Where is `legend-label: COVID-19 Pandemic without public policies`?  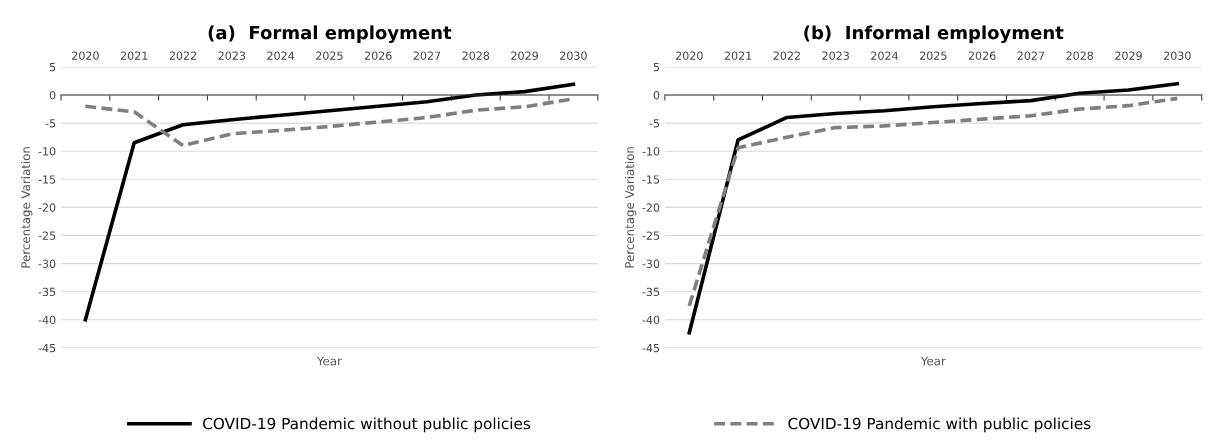
legend-label: COVID-19 Pandemic without public policies is located at coordinates (367, 425).